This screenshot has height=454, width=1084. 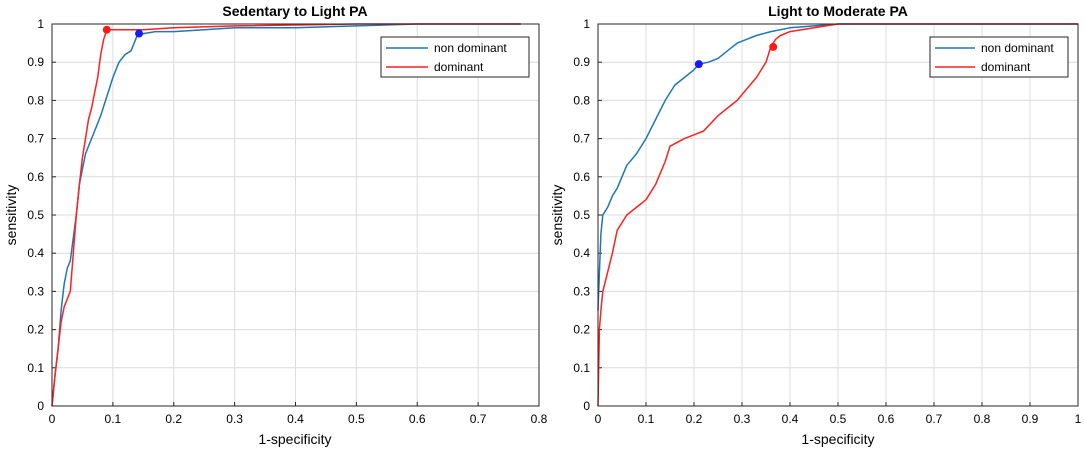 I want to click on x-tick-labels: 0 0.1 0.2 0.3 0.4 0.5 0.6 0.7 0.8, so click(x=298, y=419).